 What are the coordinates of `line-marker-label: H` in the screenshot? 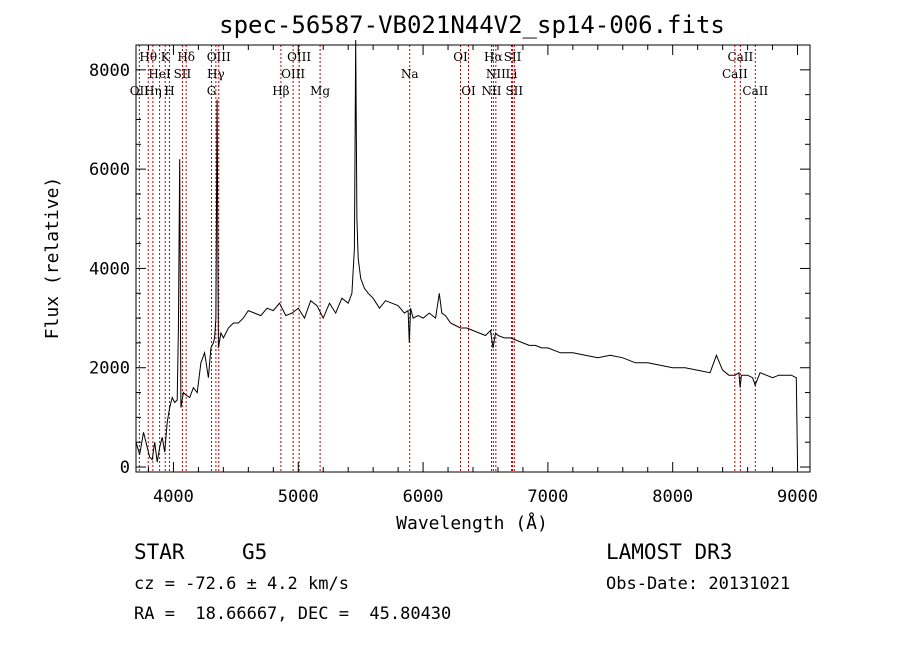 It's located at (169, 91).